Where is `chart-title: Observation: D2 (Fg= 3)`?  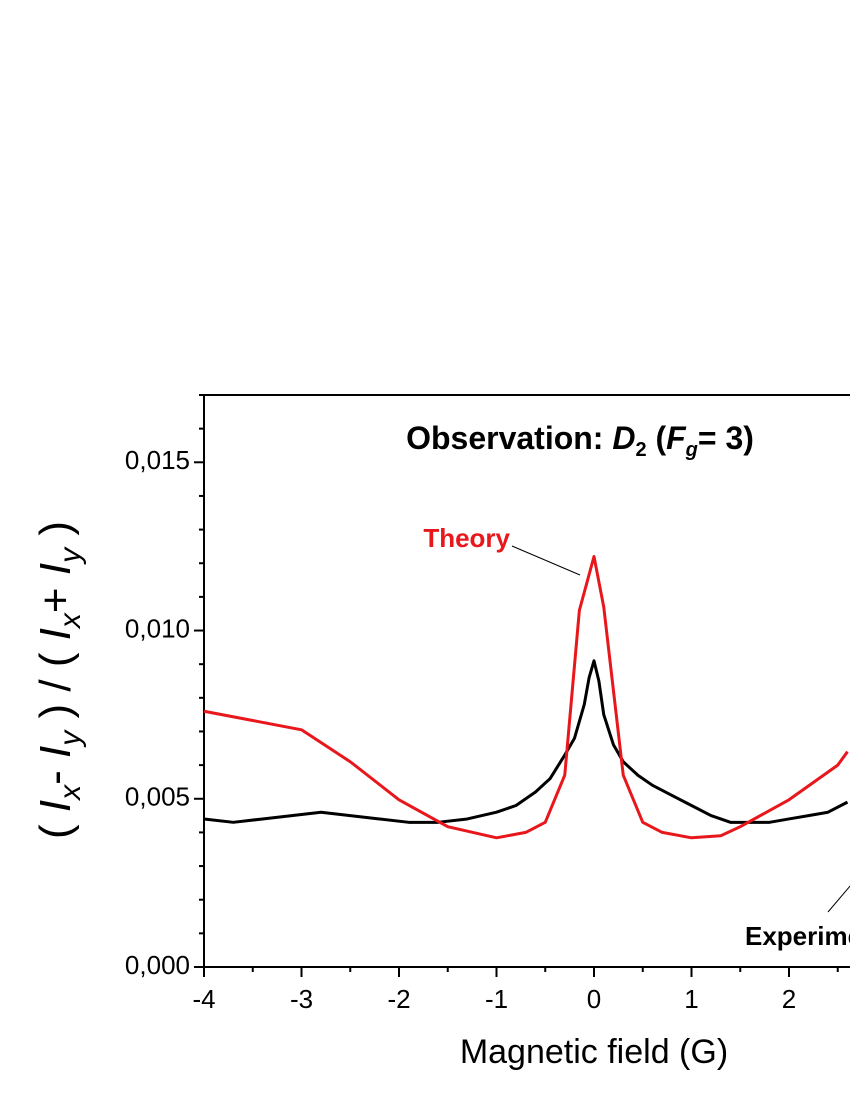 chart-title: Observation: D2 (Fg= 3) is located at coordinates (580, 440).